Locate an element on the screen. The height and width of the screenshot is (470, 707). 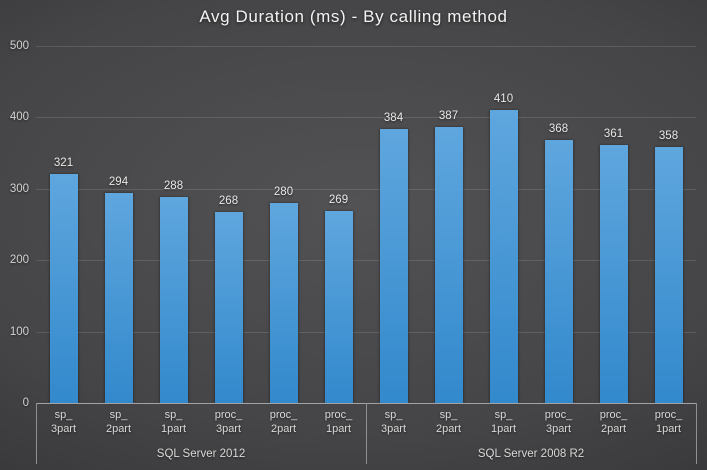
bar: 321 is located at coordinates (63, 280).